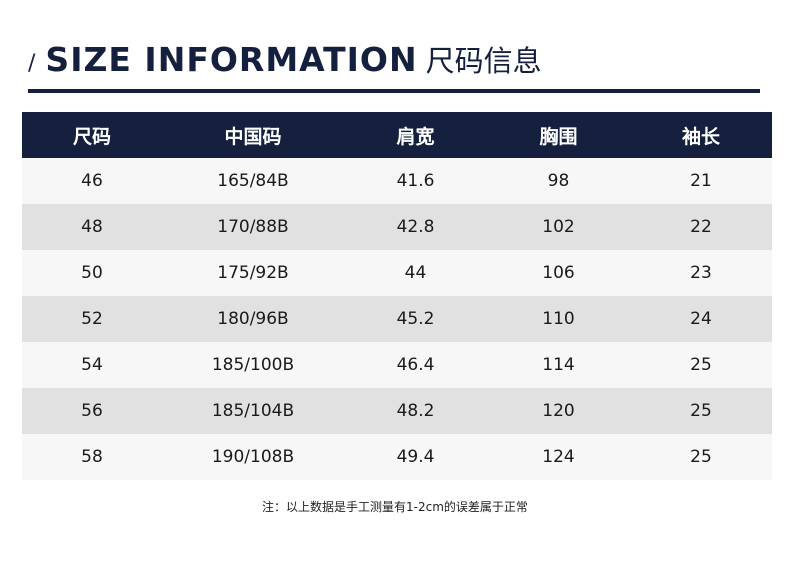 This screenshot has width=790, height=561. I want to click on table-row: 50 175/92B 44 106 23, so click(397, 273).